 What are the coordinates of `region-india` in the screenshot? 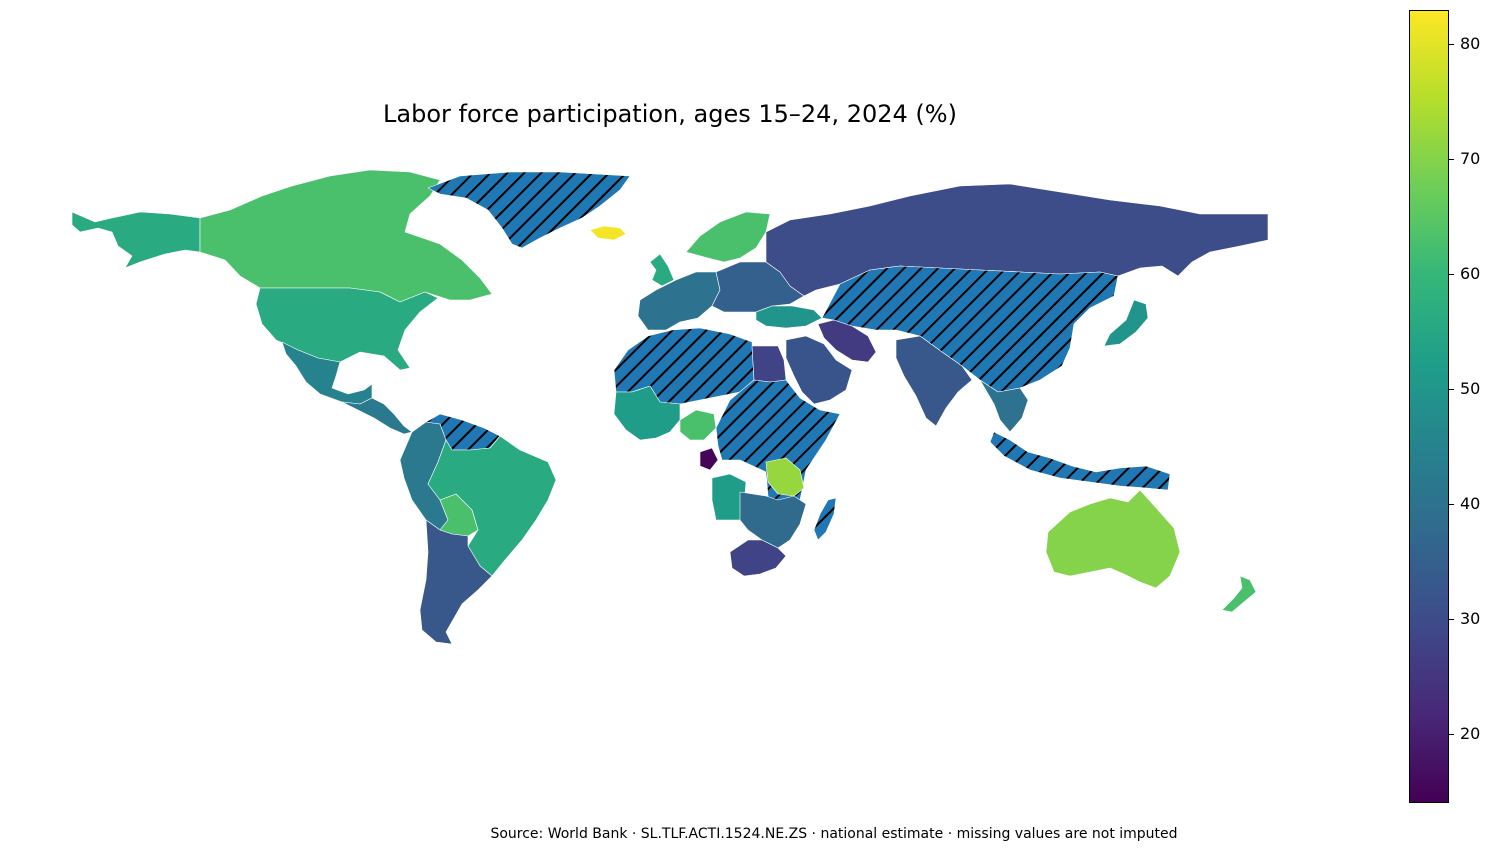 It's located at (934, 381).